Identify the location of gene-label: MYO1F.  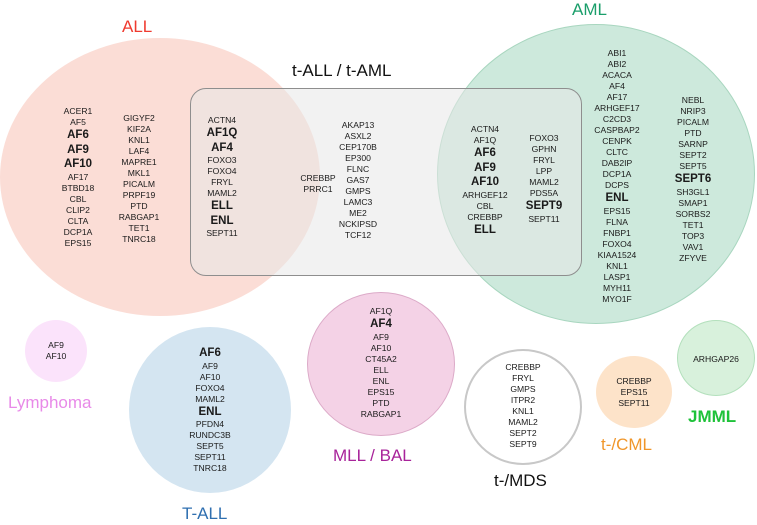
(617, 298).